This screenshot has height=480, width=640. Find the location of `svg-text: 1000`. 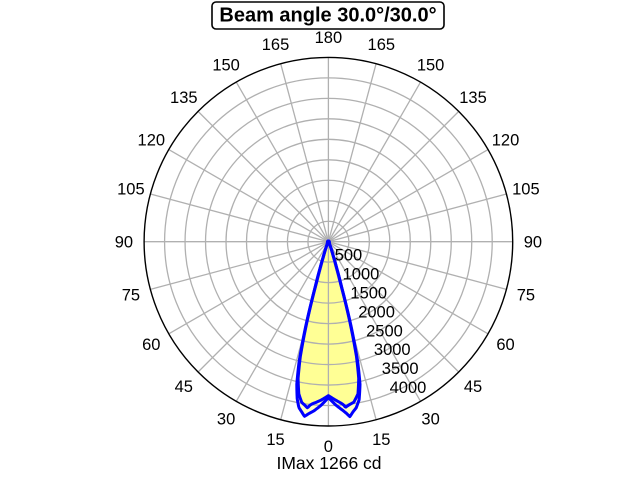

svg-text: 1000 is located at coordinates (361, 275).